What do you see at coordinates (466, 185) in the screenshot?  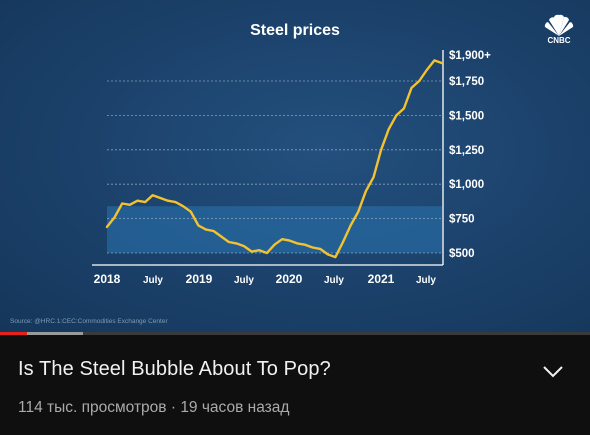 I see `y-tick-label: $1,000` at bounding box center [466, 185].